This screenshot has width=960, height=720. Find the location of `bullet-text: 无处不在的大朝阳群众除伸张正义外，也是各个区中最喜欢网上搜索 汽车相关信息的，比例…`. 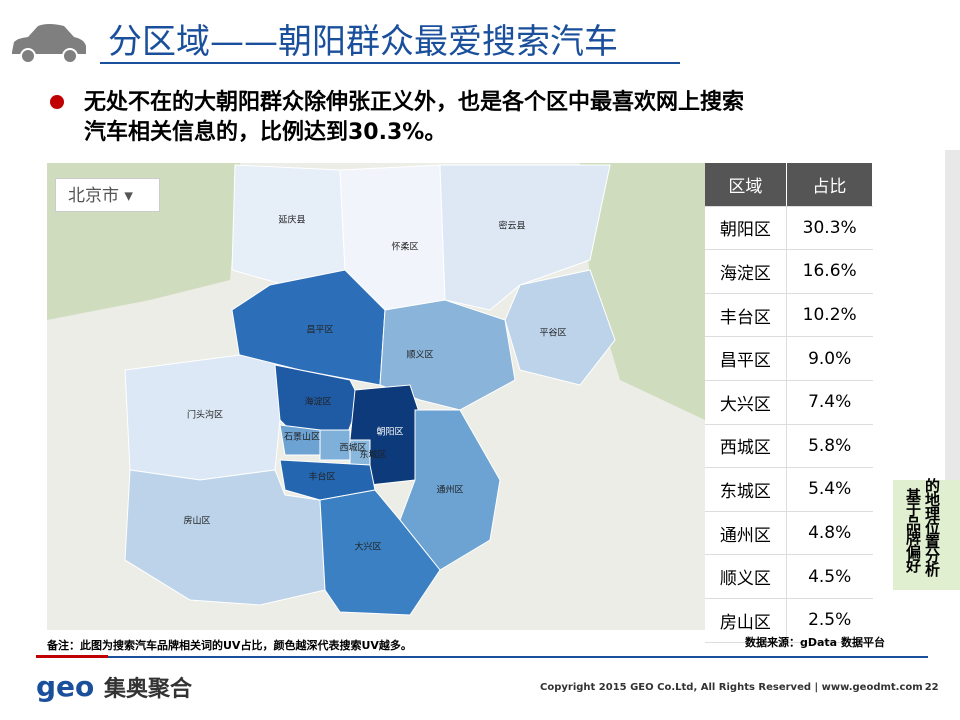

bullet-text: 无处不在的大朝阳群众除伸张正义外，也是各个区中最喜欢网上搜索 汽车相关信息的，比例… is located at coordinates (494, 118).